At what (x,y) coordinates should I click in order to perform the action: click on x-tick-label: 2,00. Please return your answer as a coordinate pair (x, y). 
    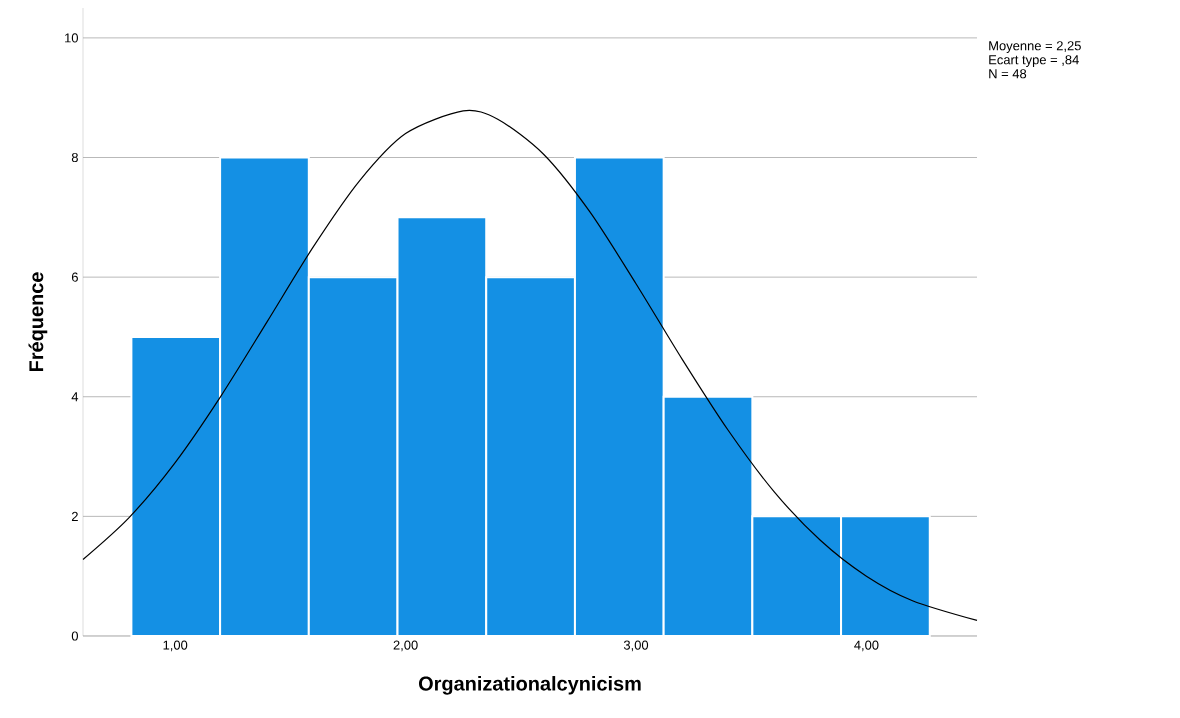
    Looking at the image, I should click on (405, 646).